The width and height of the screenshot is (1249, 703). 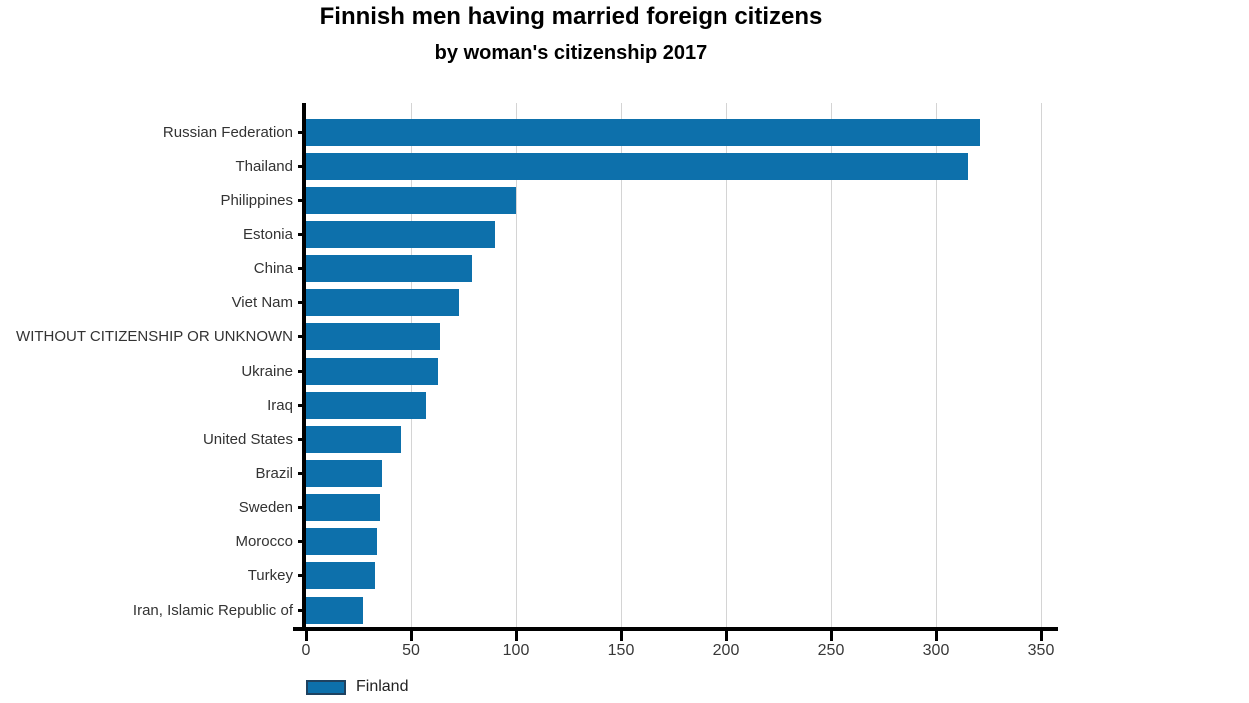 What do you see at coordinates (571, 53) in the screenshot?
I see `chart-subtitle: by woman's citizenship 2017` at bounding box center [571, 53].